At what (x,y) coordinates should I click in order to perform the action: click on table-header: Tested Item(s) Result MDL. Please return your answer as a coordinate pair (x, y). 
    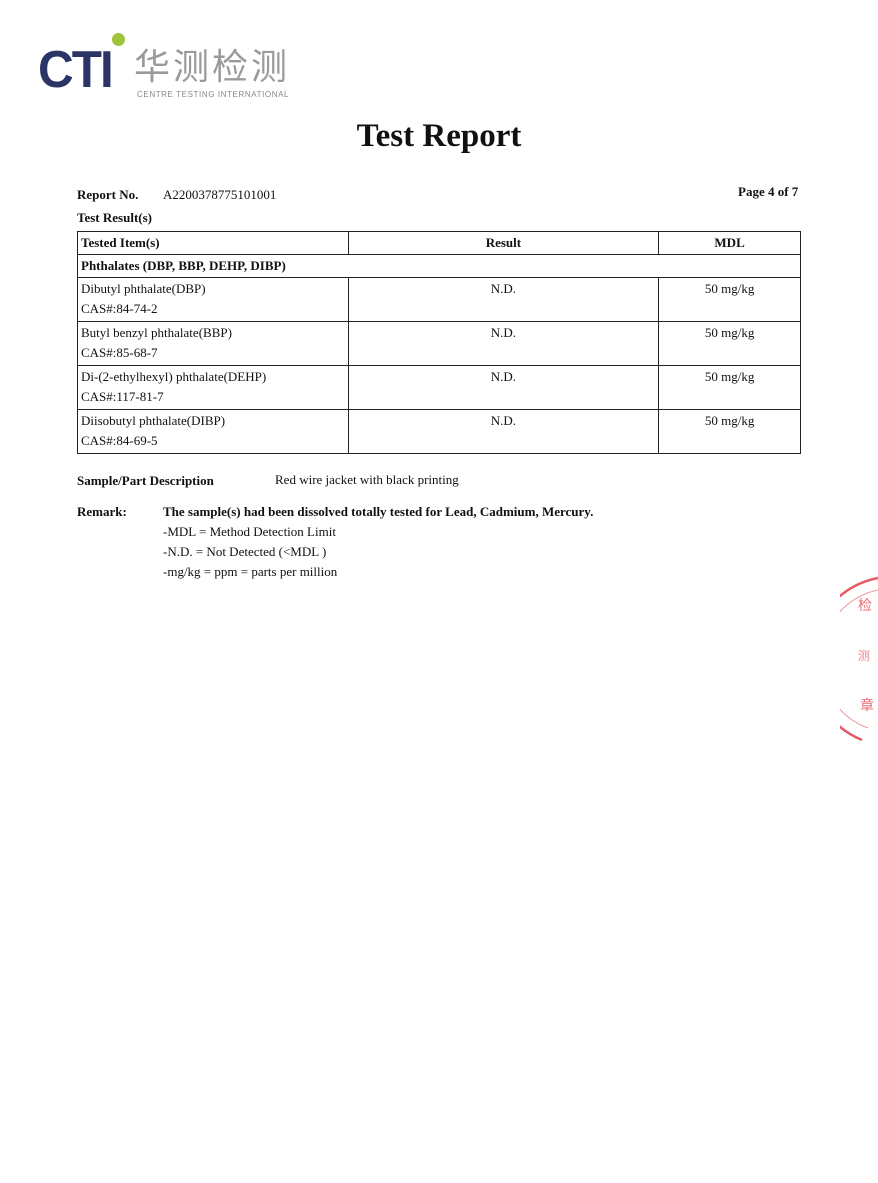
    Looking at the image, I should click on (439, 243).